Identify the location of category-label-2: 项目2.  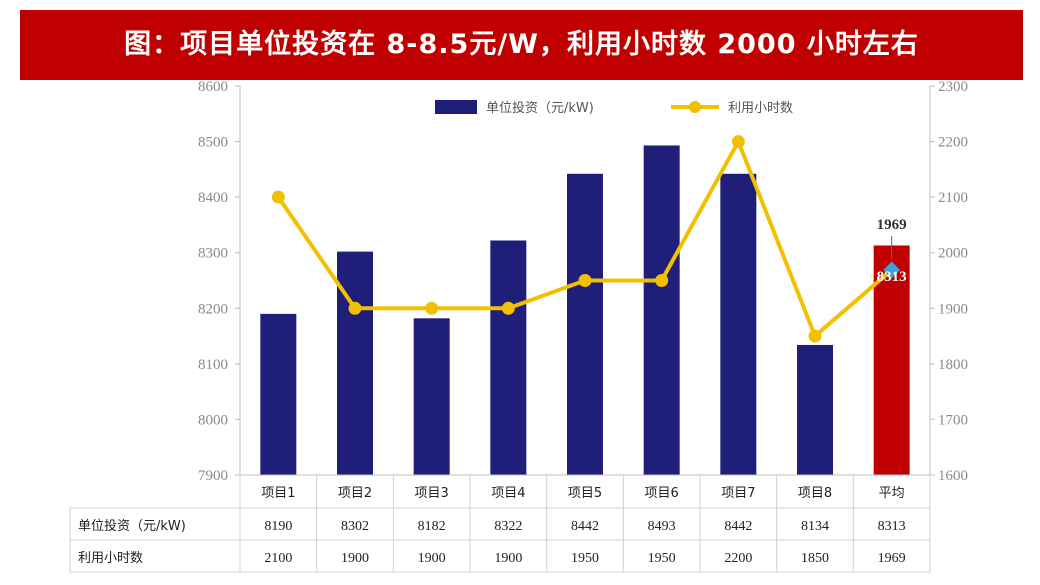
(355, 493).